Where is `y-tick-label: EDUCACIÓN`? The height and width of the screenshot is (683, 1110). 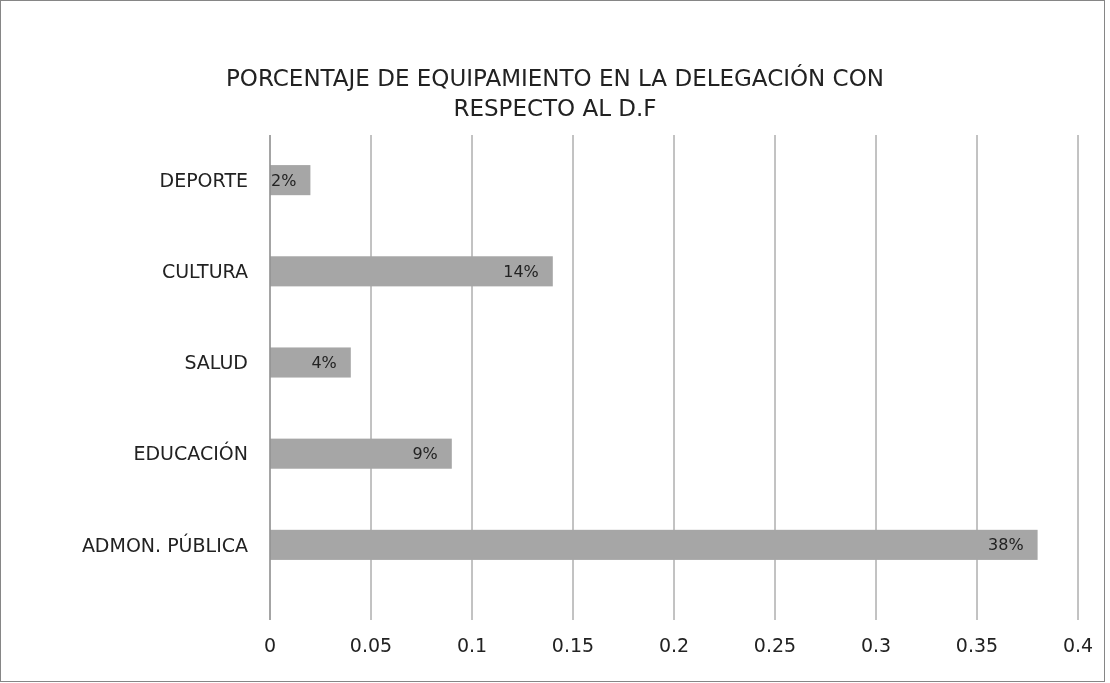 y-tick-label: EDUCACIÓN is located at coordinates (190, 453).